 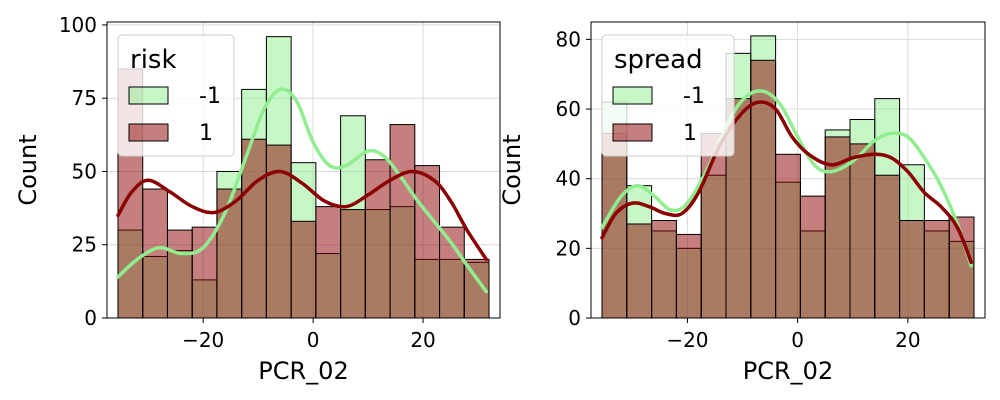 What do you see at coordinates (78, 25) in the screenshot?
I see `y-tick-label: 100` at bounding box center [78, 25].